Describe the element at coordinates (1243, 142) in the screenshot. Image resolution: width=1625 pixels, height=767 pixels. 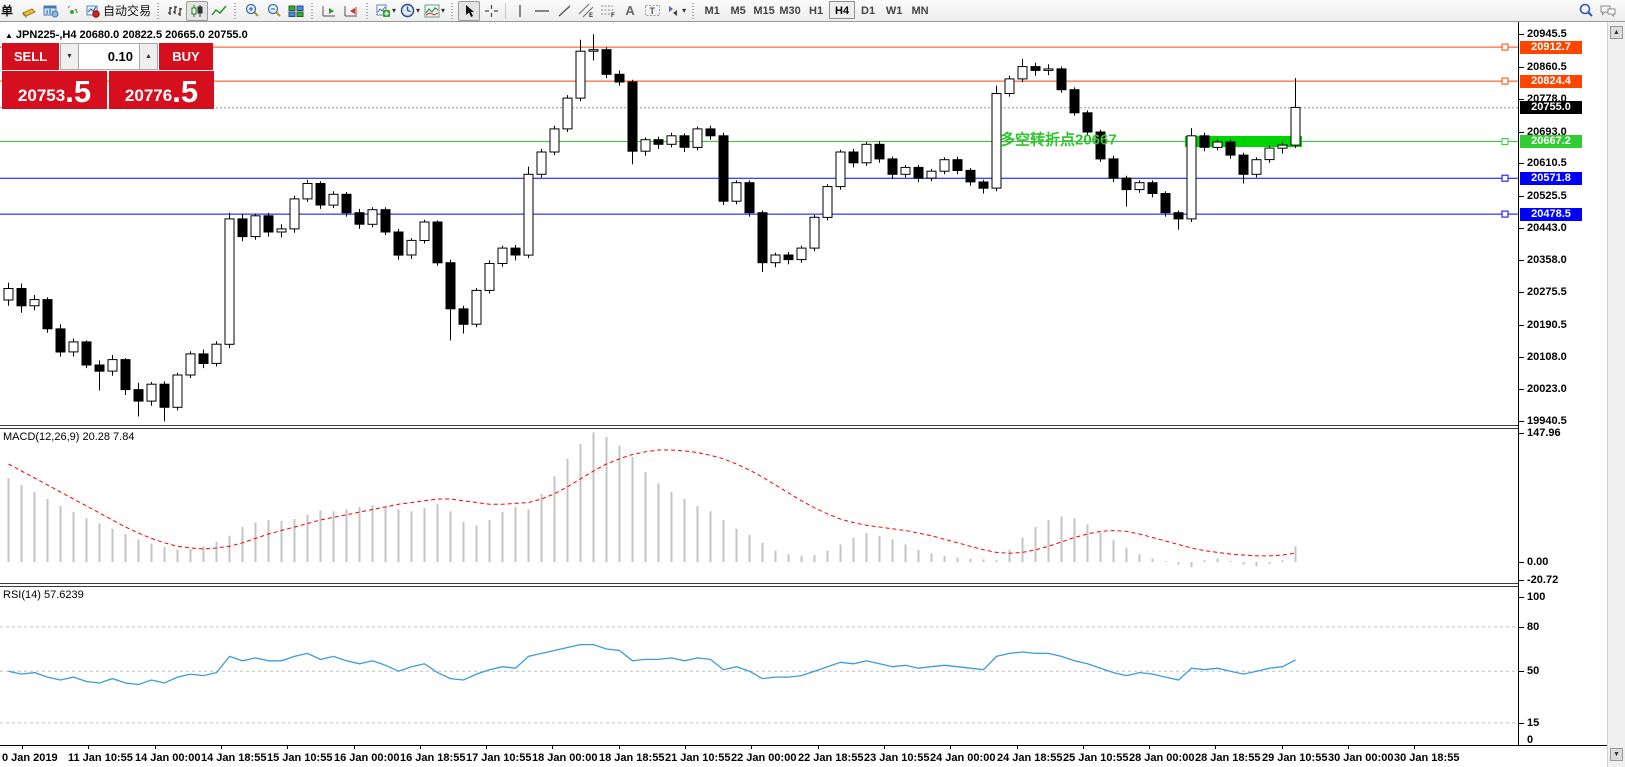
I see `highlight-zone` at that location.